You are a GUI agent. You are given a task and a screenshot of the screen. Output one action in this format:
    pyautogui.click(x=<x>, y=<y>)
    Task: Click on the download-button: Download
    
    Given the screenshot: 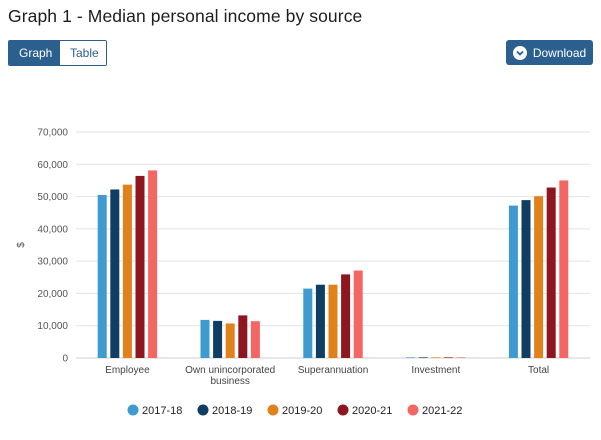 What is the action you would take?
    pyautogui.click(x=549, y=52)
    